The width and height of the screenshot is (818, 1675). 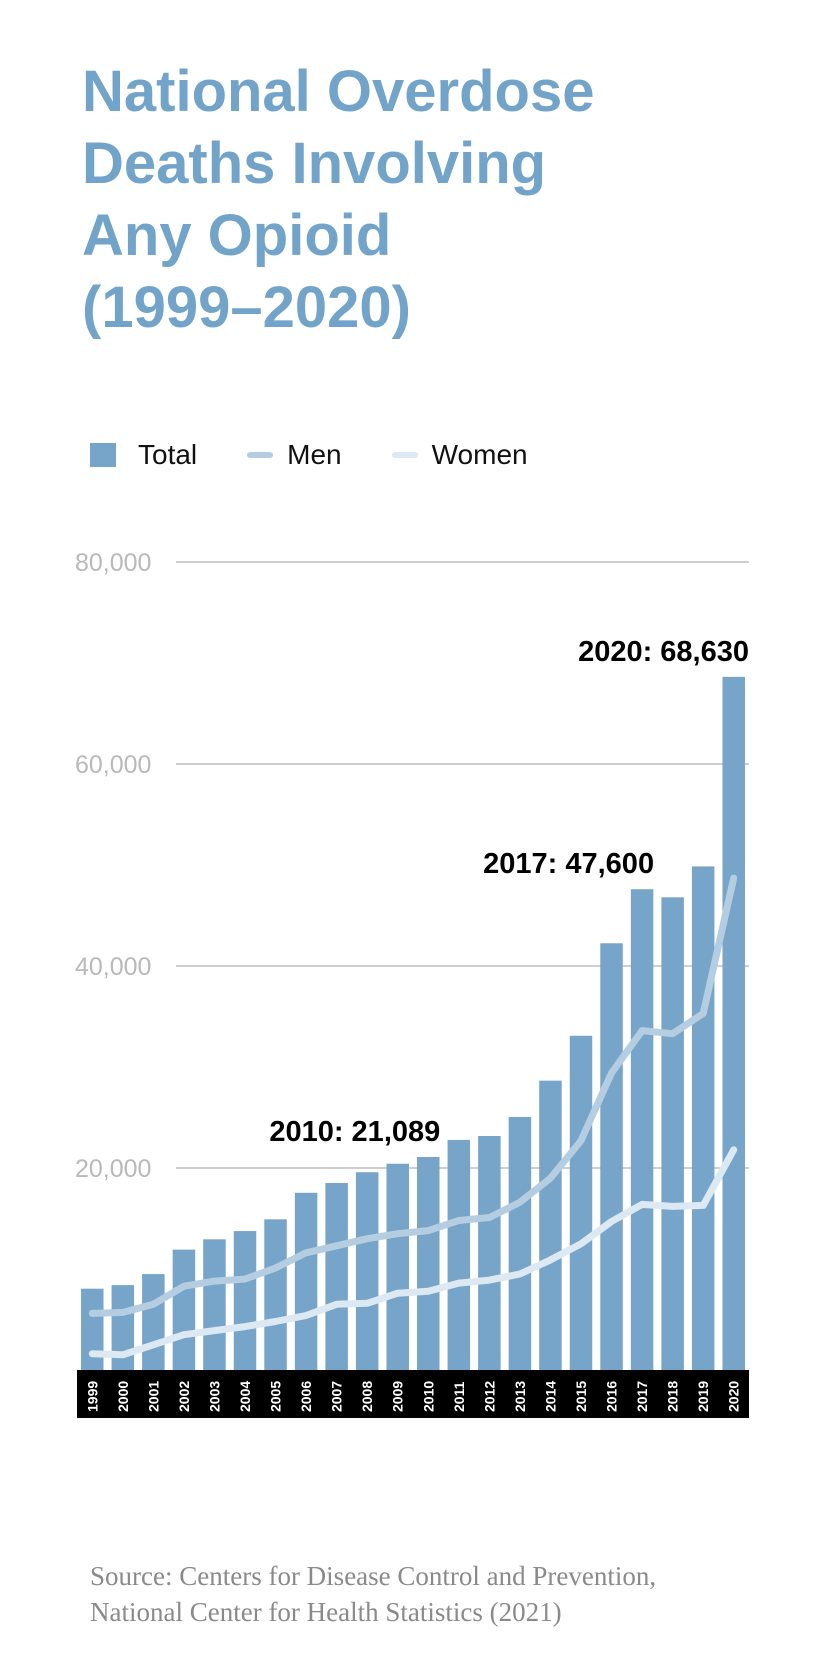 I want to click on bar-2001, so click(x=153, y=1322).